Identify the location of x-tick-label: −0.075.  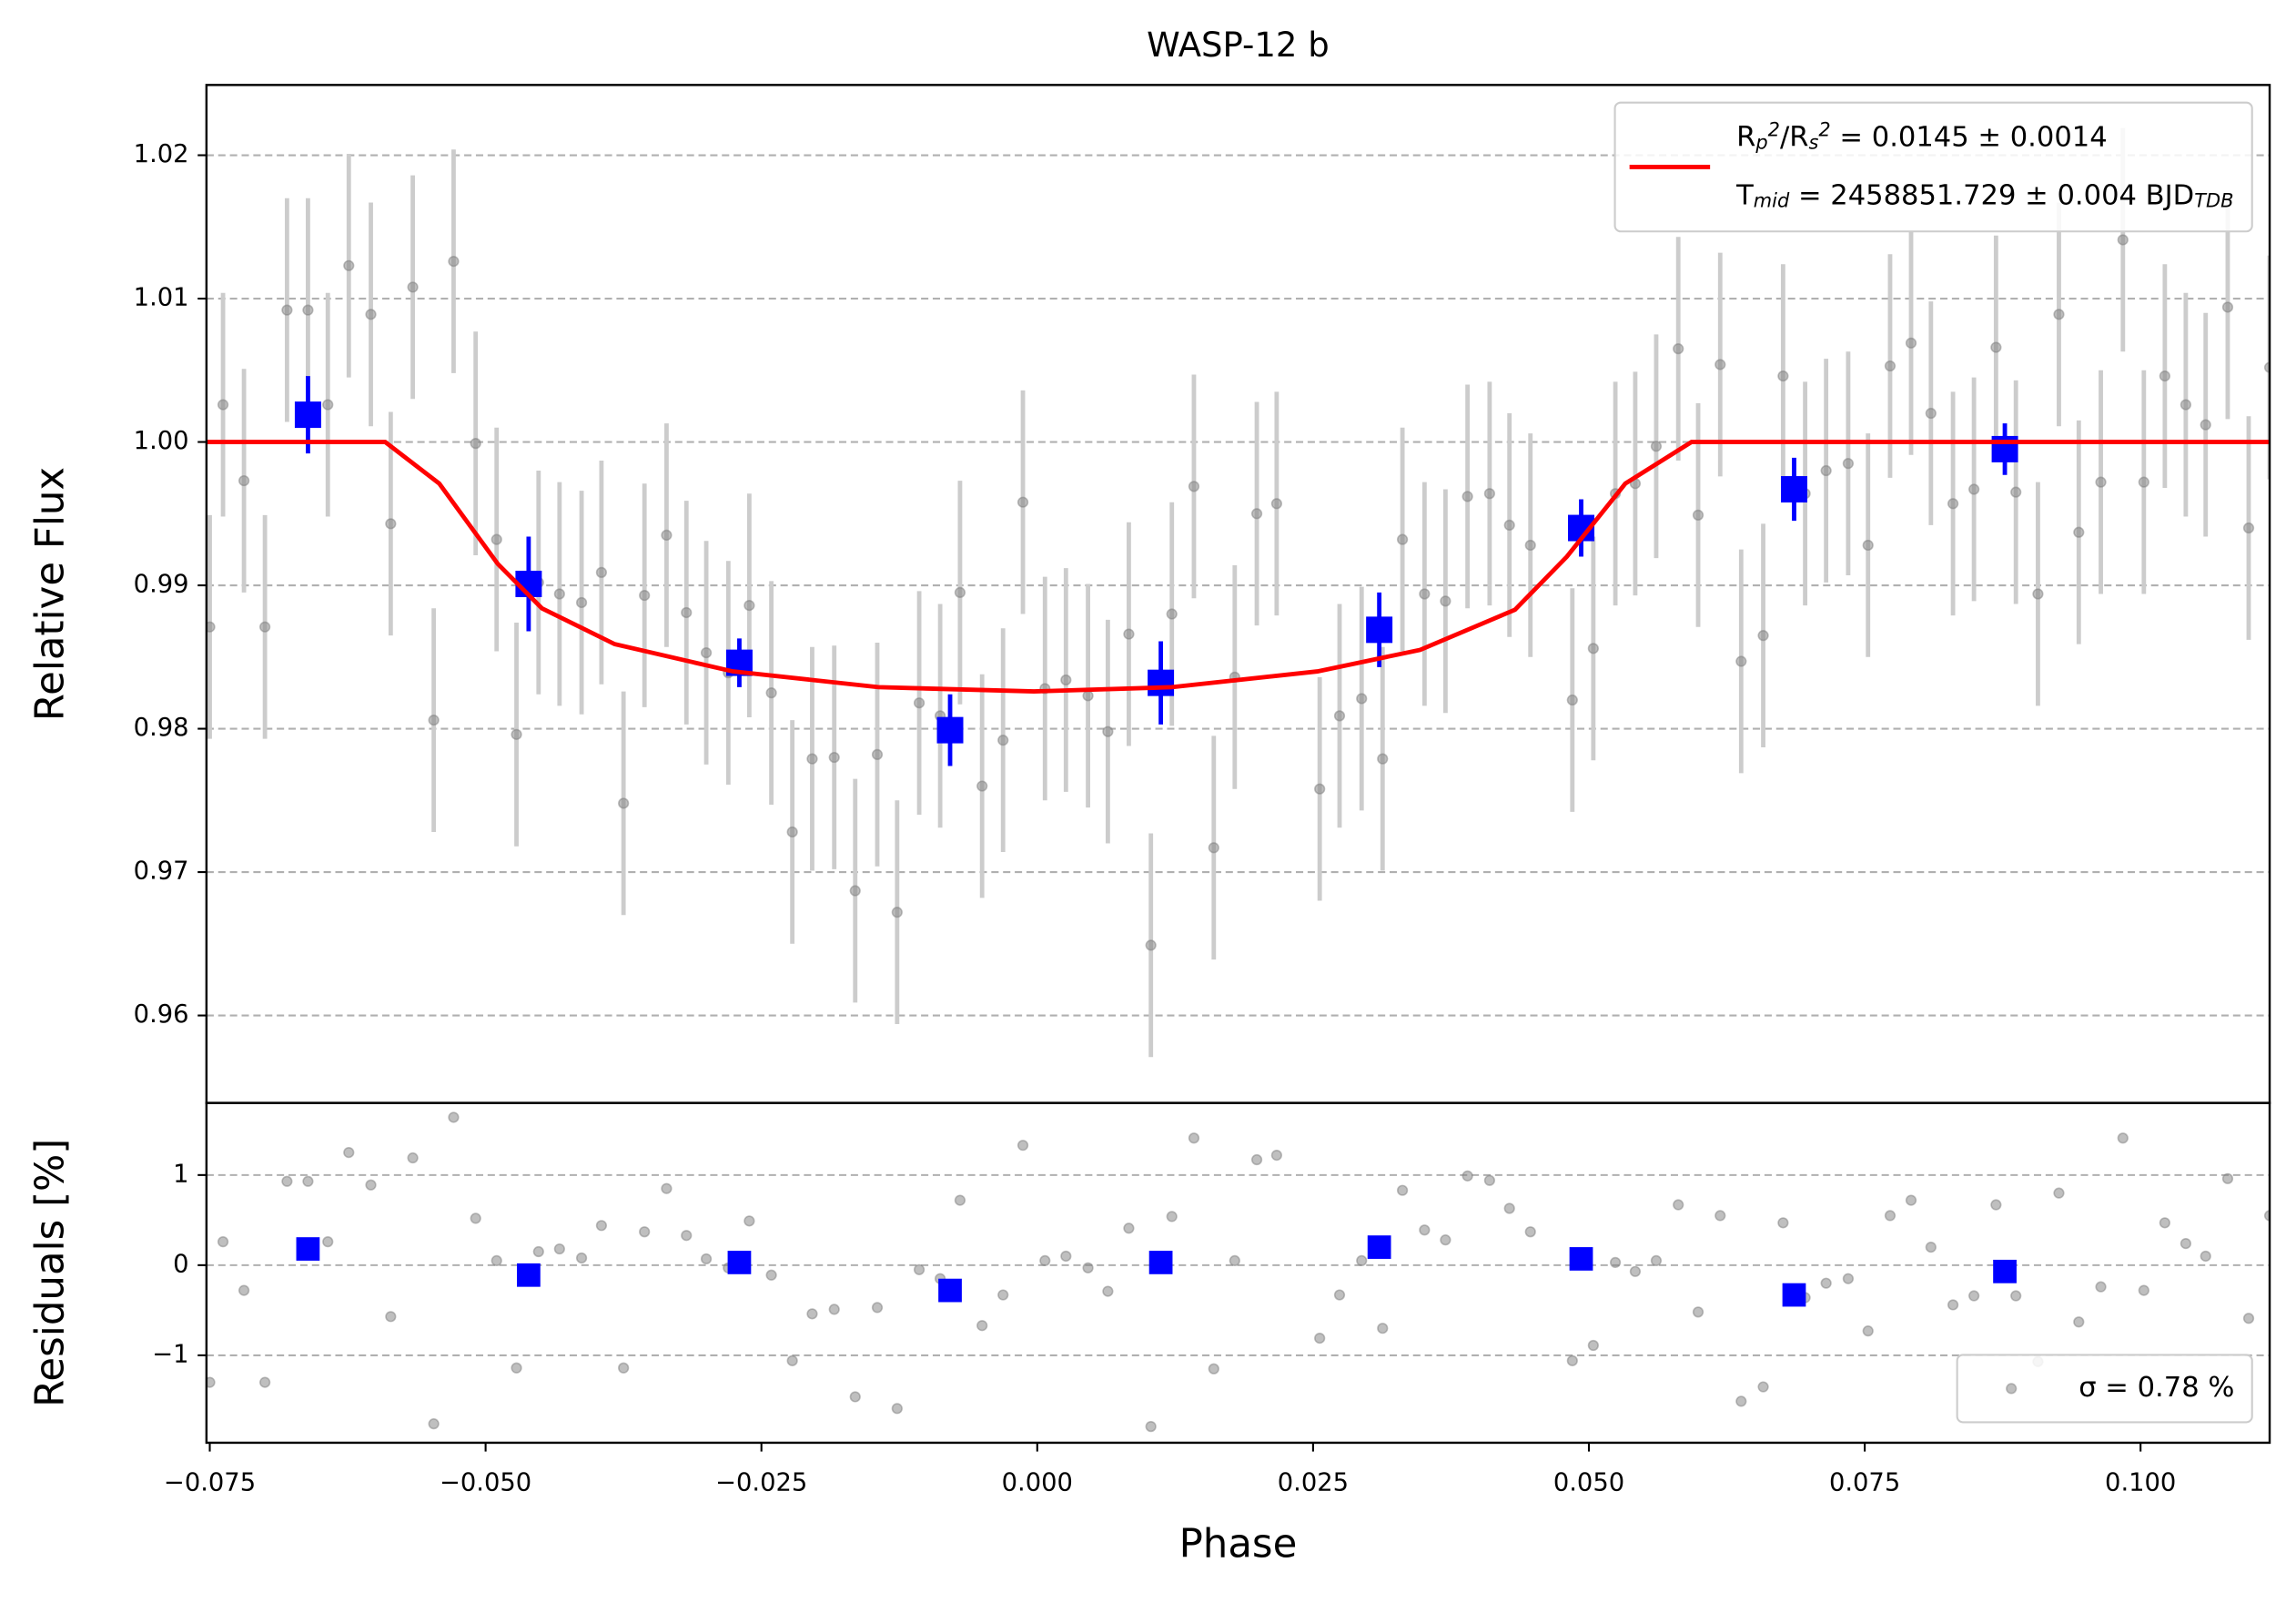
(210, 1482).